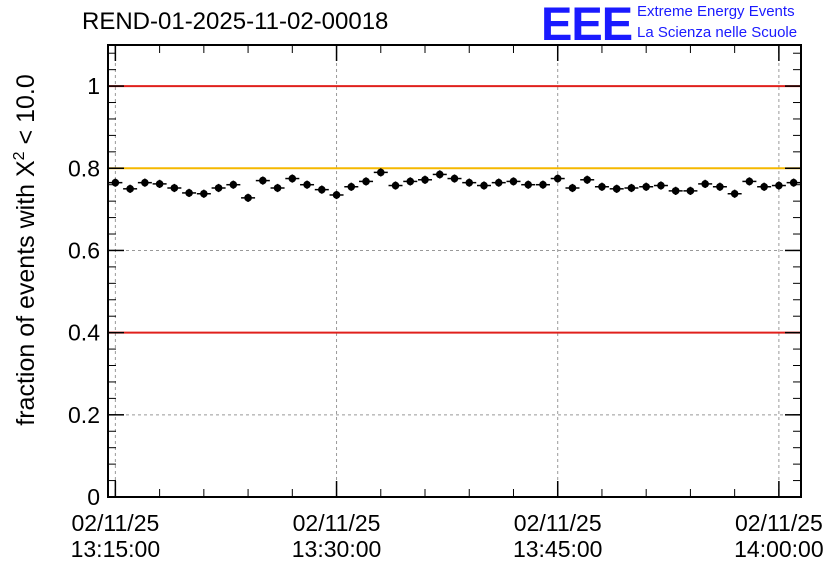 The width and height of the screenshot is (836, 572). I want to click on y-tick-label: 1, so click(93, 86).